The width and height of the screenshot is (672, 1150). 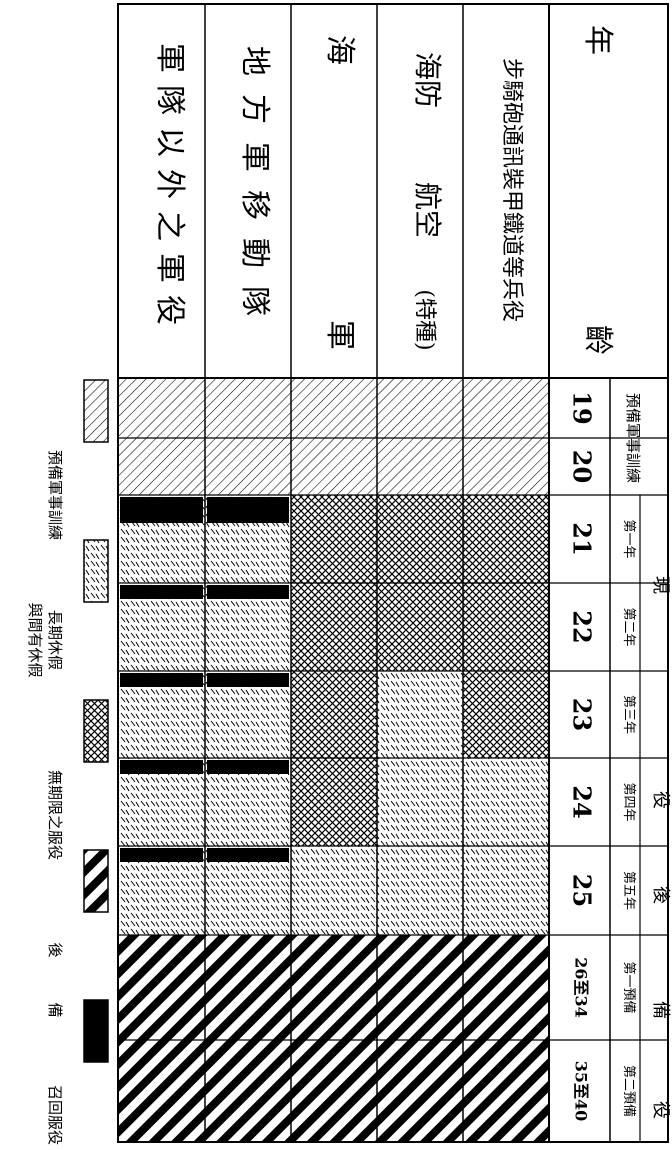 I want to click on group-header-active: 現, so click(x=660, y=585).